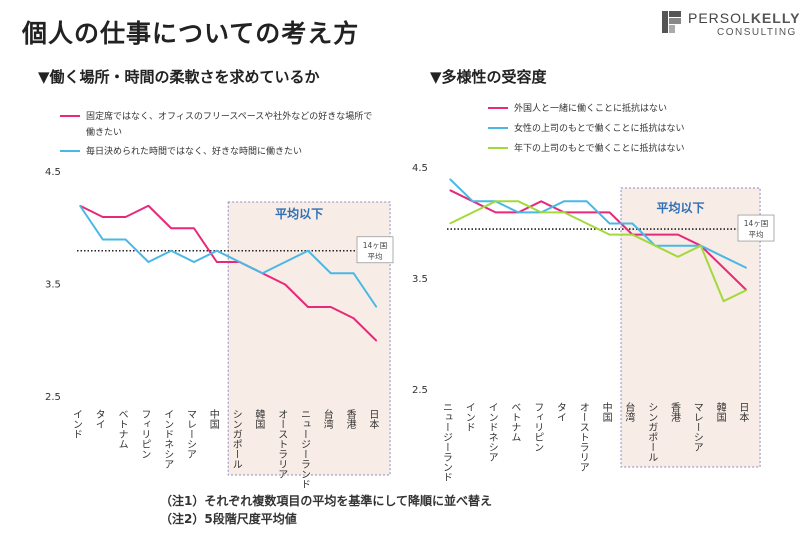 Image resolution: width=800 pixels, height=554 pixels. What do you see at coordinates (122, 429) in the screenshot?
I see `x-tick-label: ベトナム` at bounding box center [122, 429].